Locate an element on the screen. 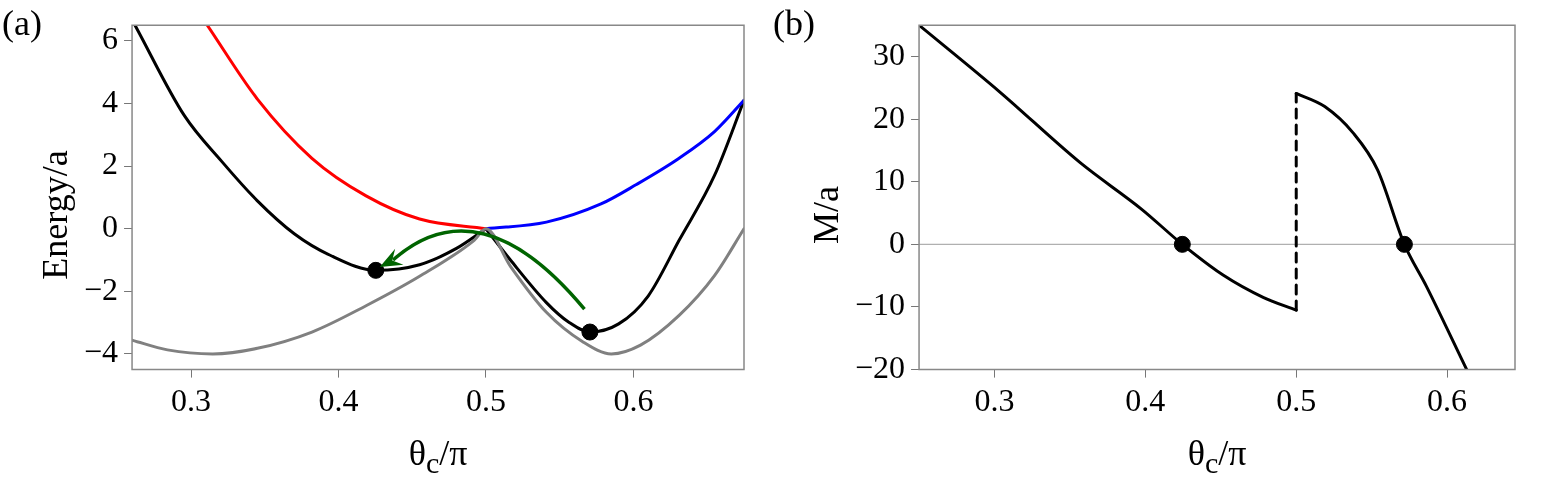  y-axis-title: M/a is located at coordinates (826, 215).